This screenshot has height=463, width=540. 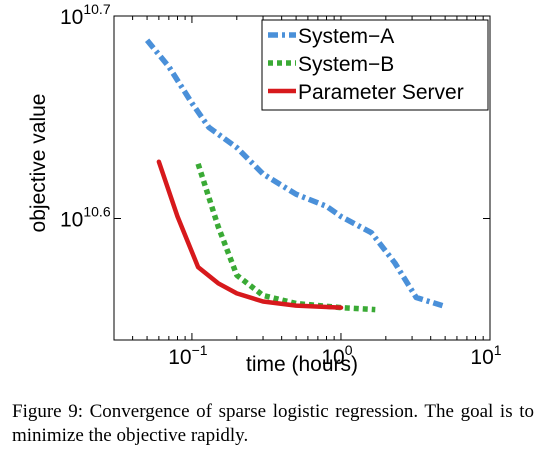 What do you see at coordinates (85, 218) in the screenshot?
I see `y-tick-label: 1010.6` at bounding box center [85, 218].